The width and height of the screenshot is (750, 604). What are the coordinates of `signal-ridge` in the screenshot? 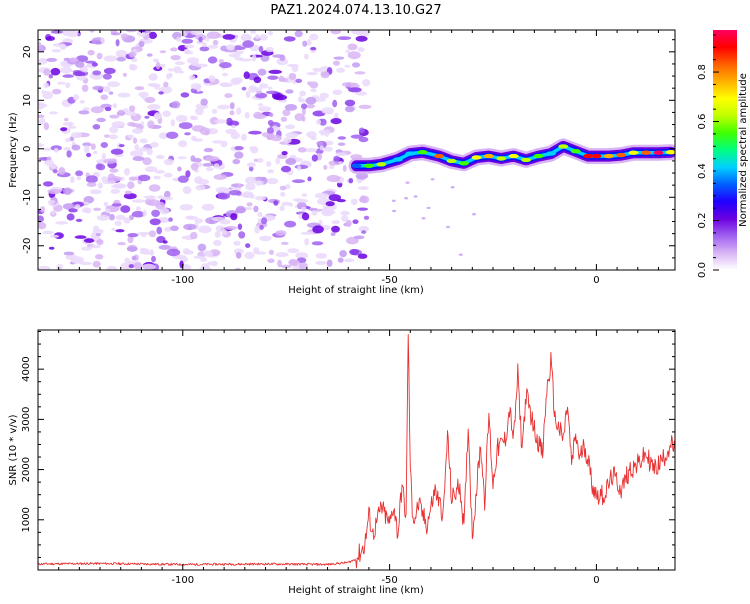 It's located at (511, 156).